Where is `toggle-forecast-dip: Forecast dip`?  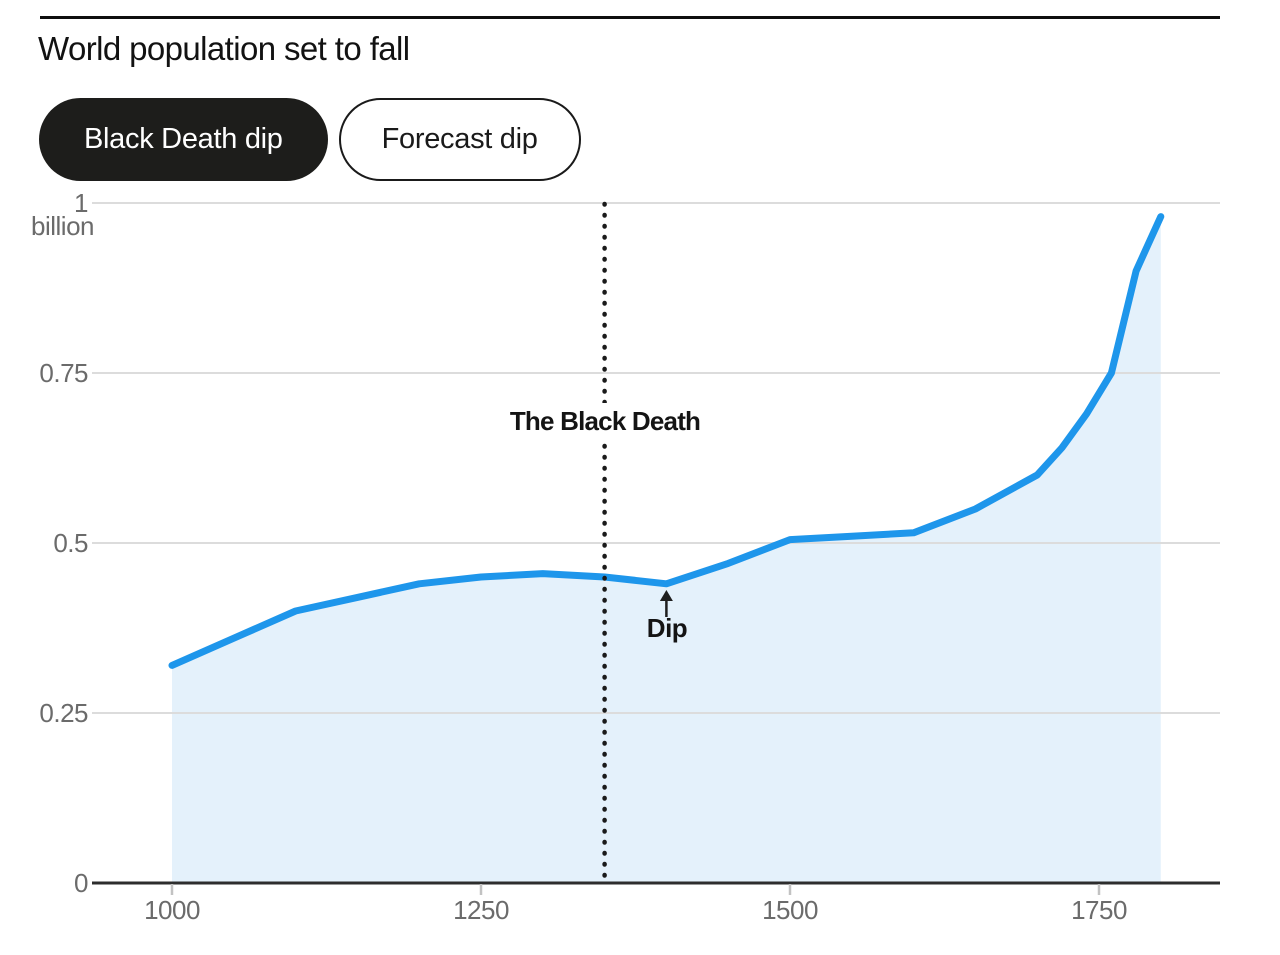 toggle-forecast-dip: Forecast dip is located at coordinates (459, 139).